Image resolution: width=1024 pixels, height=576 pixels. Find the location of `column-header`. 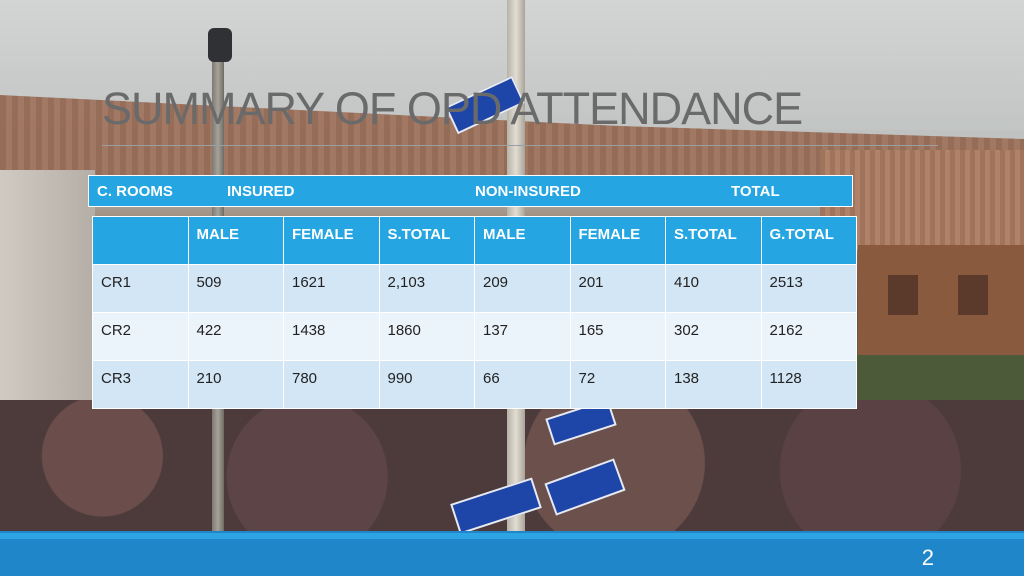

column-header is located at coordinates (140, 240).